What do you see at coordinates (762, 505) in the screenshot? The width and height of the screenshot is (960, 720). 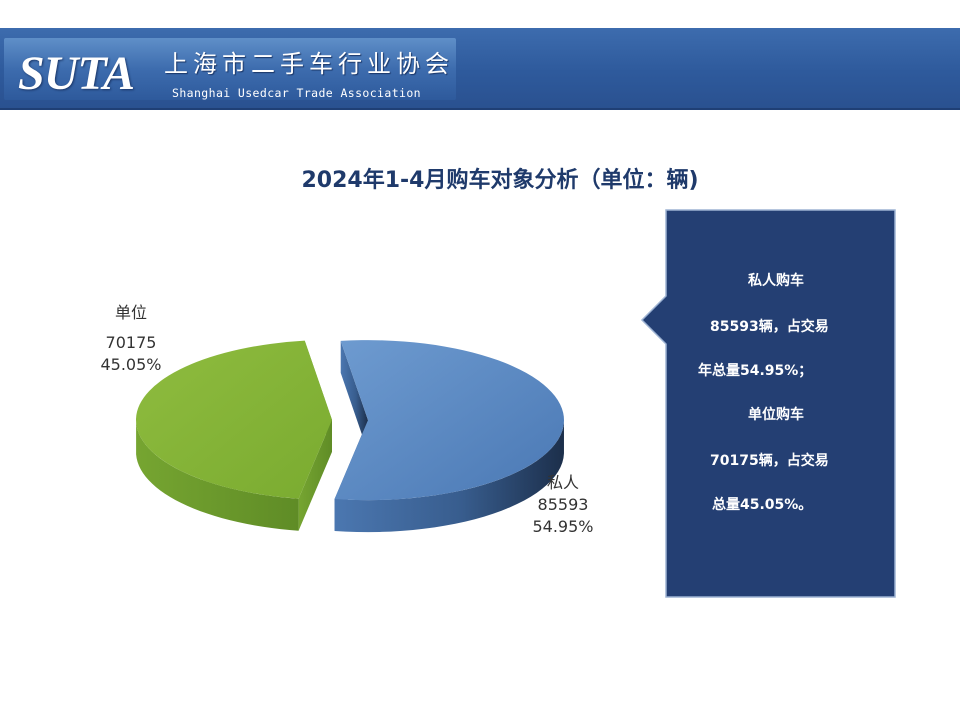 I see `callout-line-6: 总量45.05%。` at bounding box center [762, 505].